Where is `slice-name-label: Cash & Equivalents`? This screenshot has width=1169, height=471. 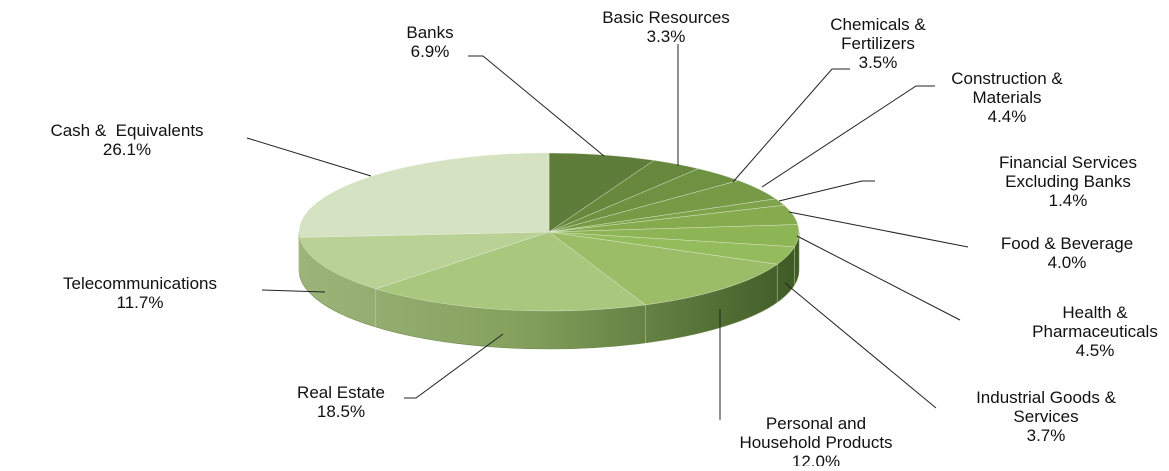 slice-name-label: Cash & Equivalents is located at coordinates (126, 130).